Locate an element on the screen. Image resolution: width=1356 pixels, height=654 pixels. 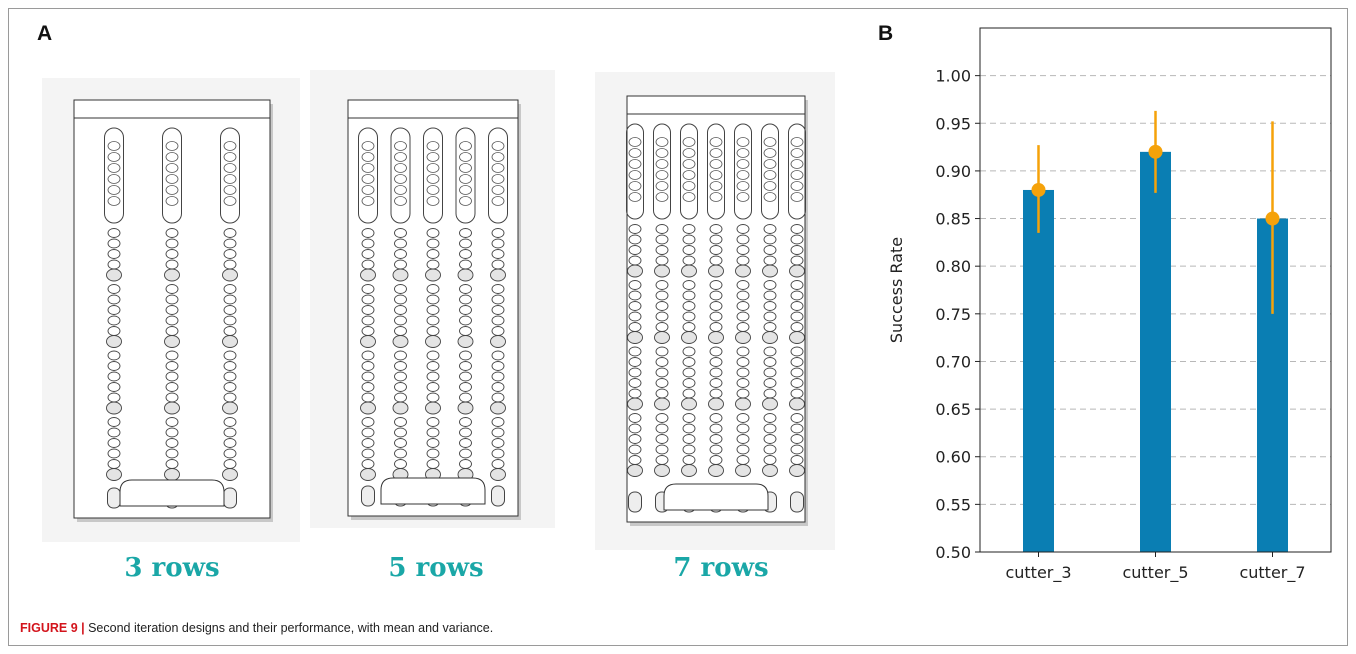
y-tick-label: 0.50 is located at coordinates (953, 552).